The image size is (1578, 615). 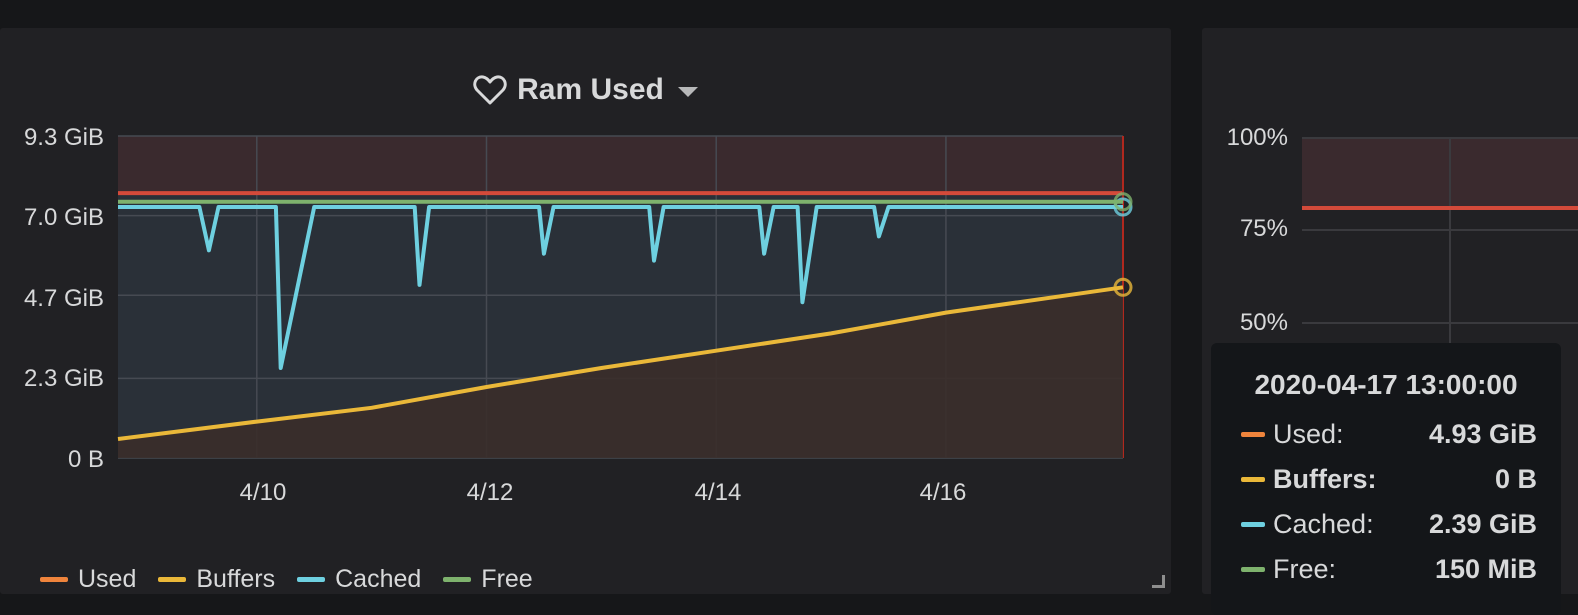 I want to click on legend-item-free: Free, so click(x=488, y=579).